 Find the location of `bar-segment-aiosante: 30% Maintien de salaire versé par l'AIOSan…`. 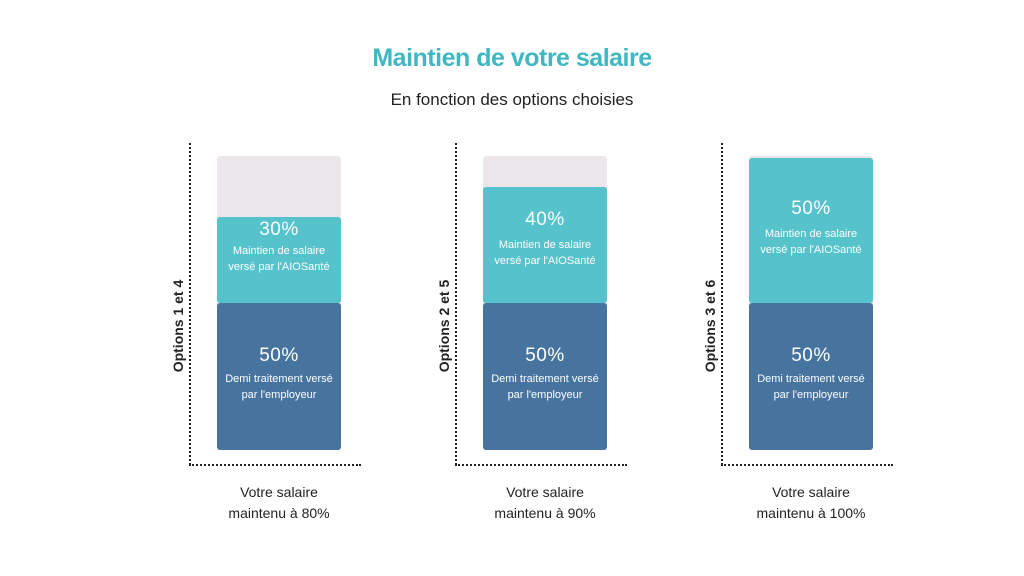

bar-segment-aiosante: 30% Maintien de salaire versé par l'AIOSan… is located at coordinates (279, 259).